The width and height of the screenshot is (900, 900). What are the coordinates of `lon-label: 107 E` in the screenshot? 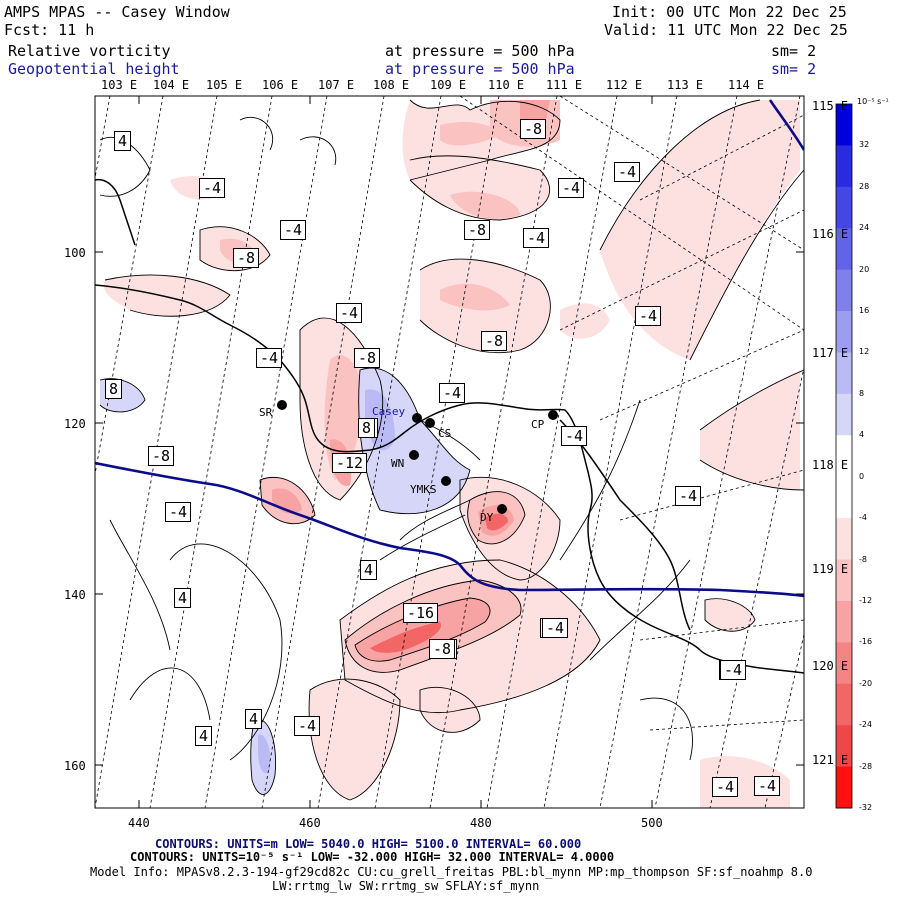 It's located at (336, 85).